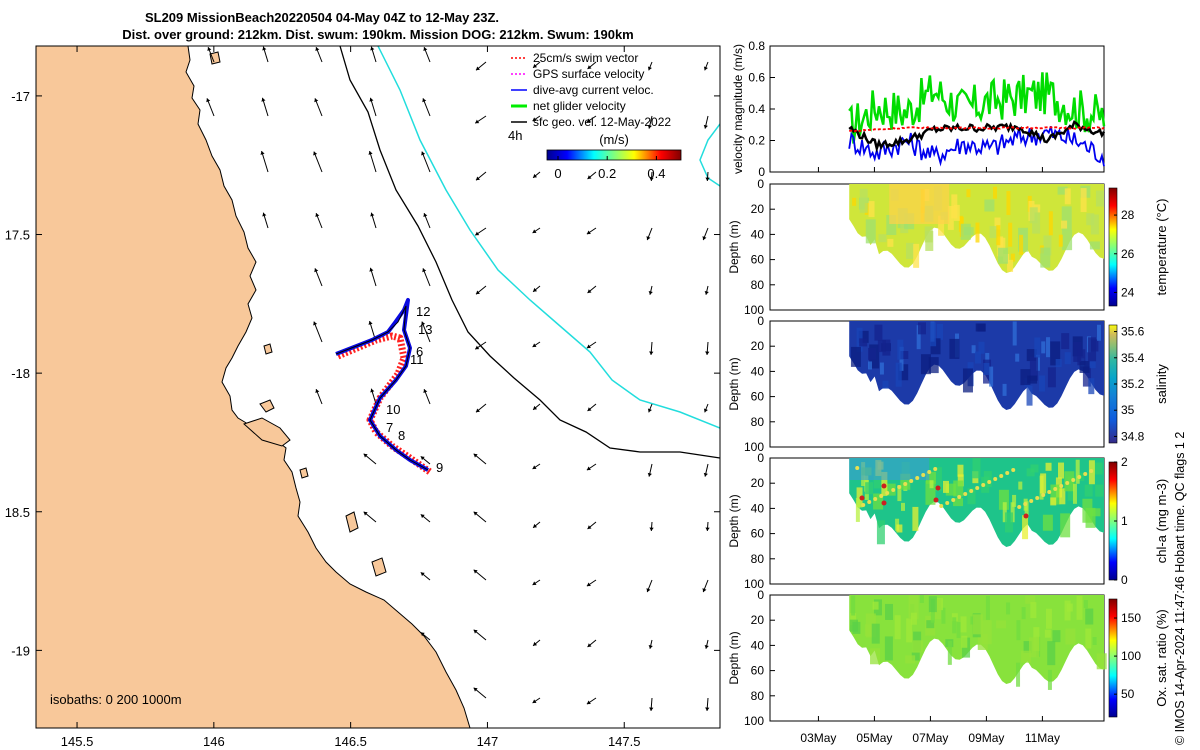 The height and width of the screenshot is (750, 1200). What do you see at coordinates (585, 58) in the screenshot?
I see `legend-label: 25cm/s swim vector` at bounding box center [585, 58].